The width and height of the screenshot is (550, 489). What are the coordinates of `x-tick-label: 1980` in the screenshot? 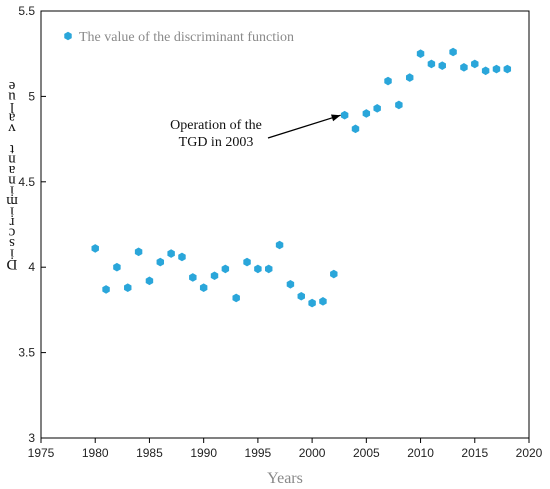 It's located at (95, 453).